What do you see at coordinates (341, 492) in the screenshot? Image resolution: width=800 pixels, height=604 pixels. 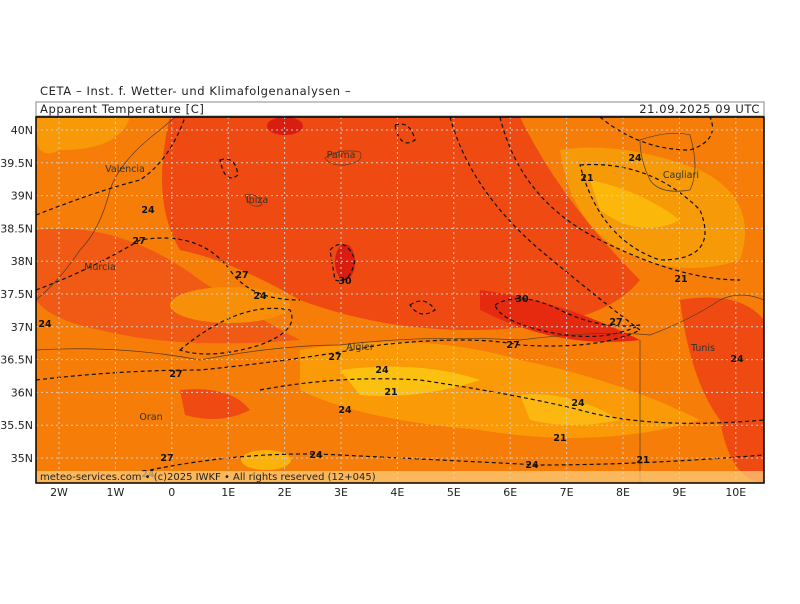 I see `lon-label: 3E` at bounding box center [341, 492].